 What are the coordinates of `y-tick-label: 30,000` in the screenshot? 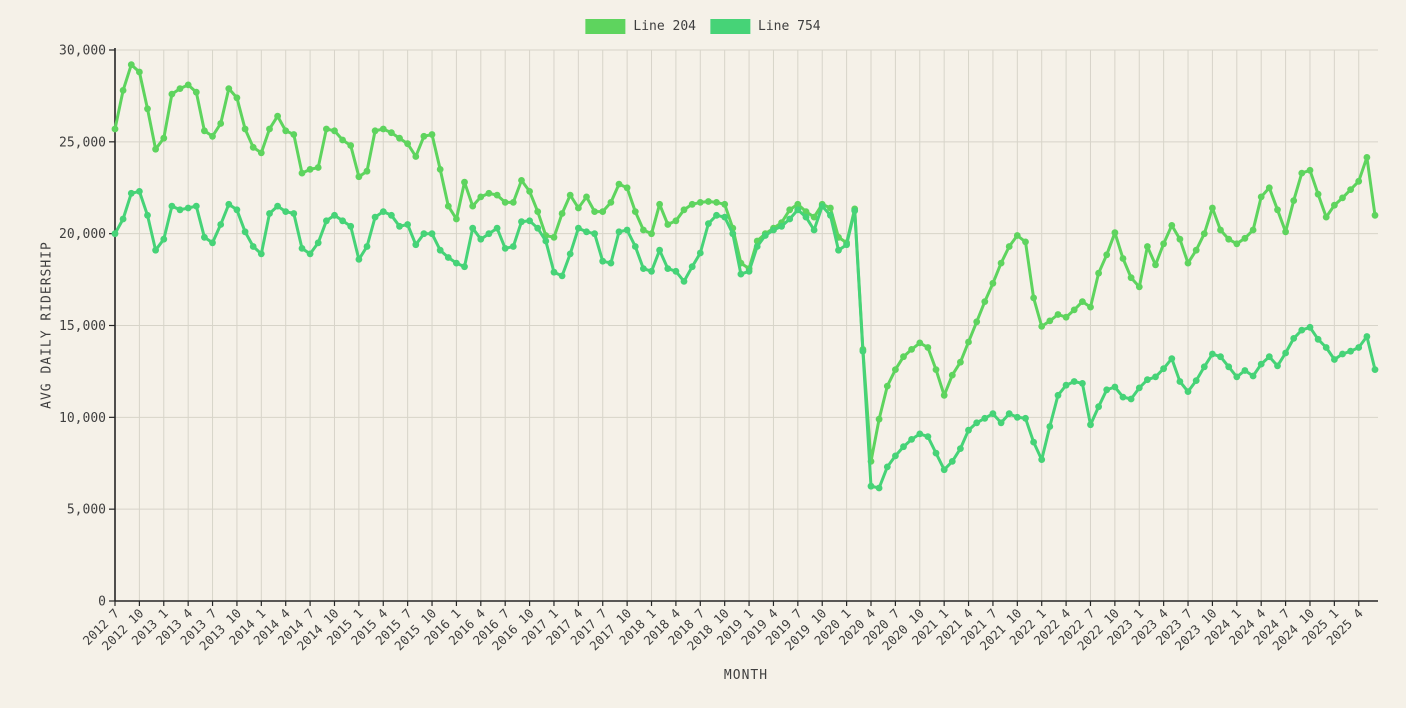 It's located at (82, 51).